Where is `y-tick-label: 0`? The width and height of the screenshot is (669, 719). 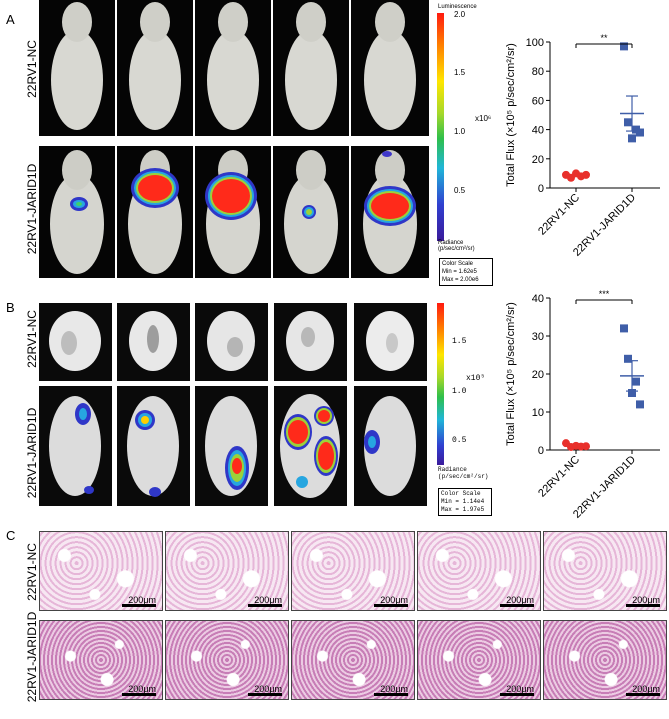
y-tick-label: 0 is located at coordinates (541, 189).